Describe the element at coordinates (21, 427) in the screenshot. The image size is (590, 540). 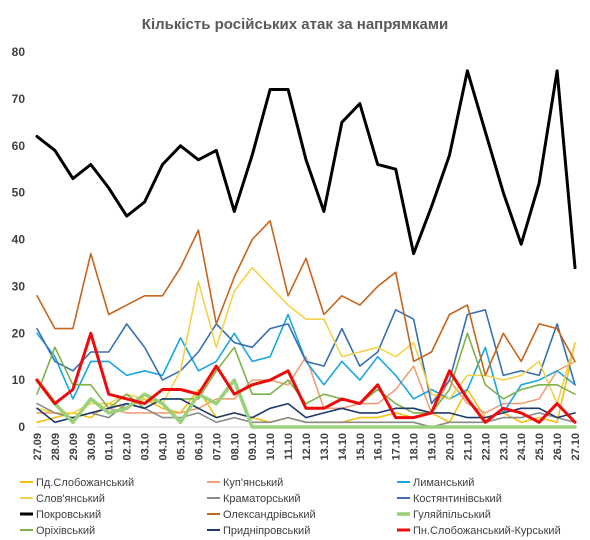
I see `y-tick-label: 0` at that location.